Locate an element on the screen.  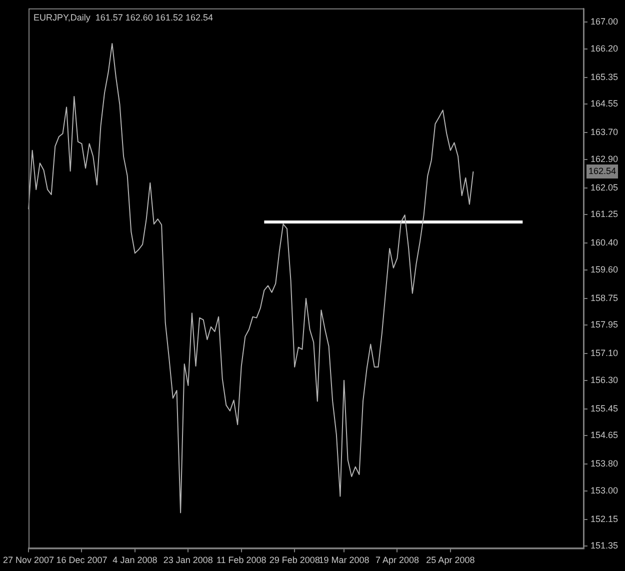
y-tick-label: 157.10 is located at coordinates (604, 353).